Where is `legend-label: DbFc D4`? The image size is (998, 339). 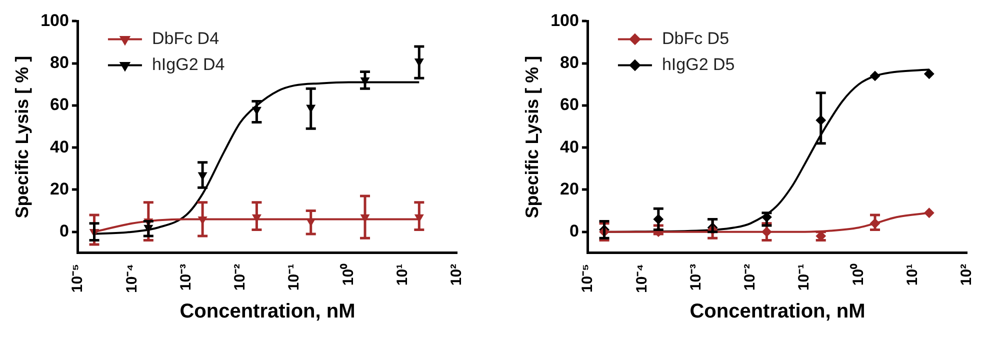 legend-label: DbFc D4 is located at coordinates (186, 38).